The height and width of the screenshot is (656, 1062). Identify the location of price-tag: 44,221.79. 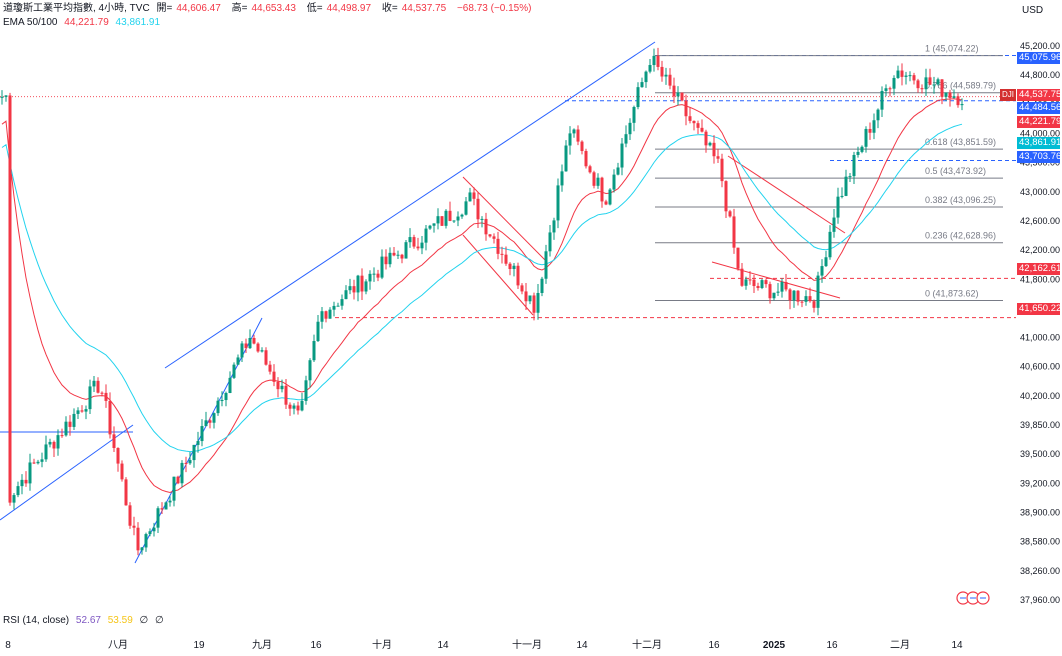
(1039, 122).